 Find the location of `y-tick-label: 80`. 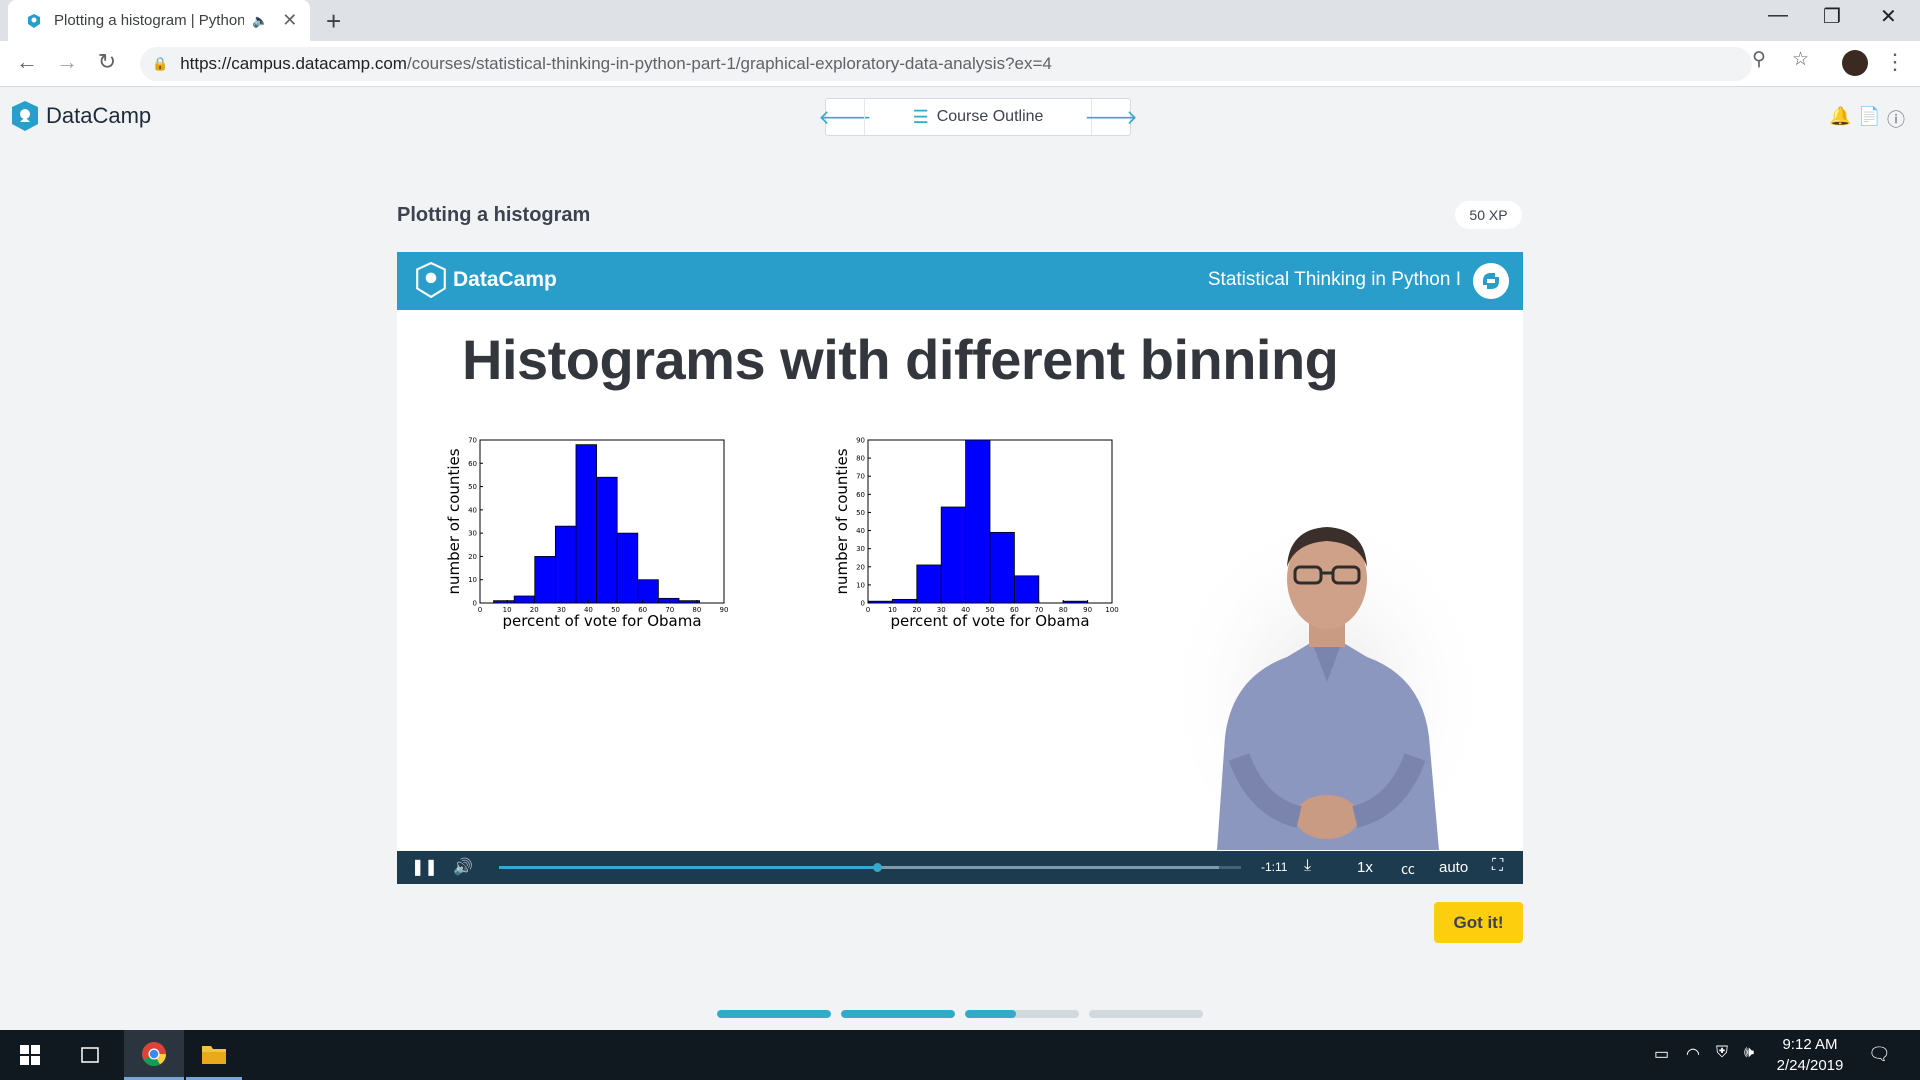

y-tick-label: 80 is located at coordinates (860, 459).